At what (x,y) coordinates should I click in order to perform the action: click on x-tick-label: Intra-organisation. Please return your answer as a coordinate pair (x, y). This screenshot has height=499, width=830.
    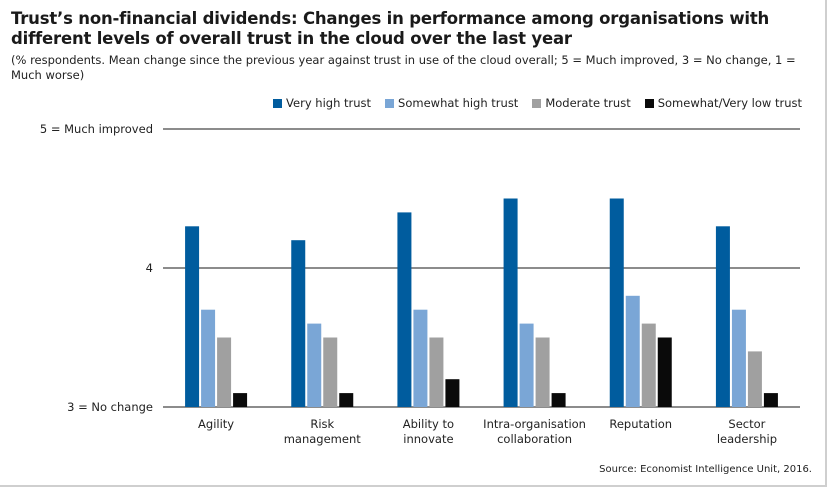
    Looking at the image, I should click on (534, 424).